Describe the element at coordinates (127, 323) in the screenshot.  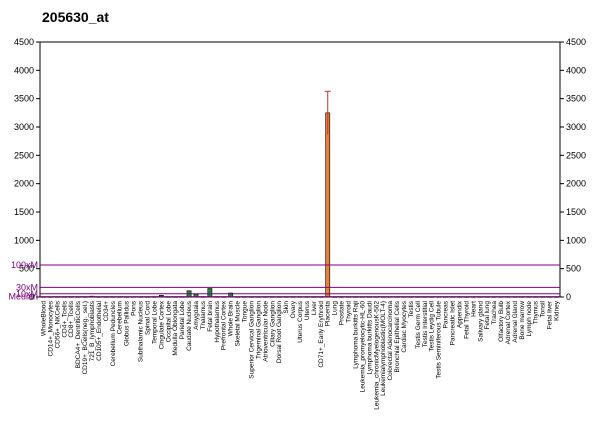
I see `x-tick-label: Globus Pallidus` at that location.